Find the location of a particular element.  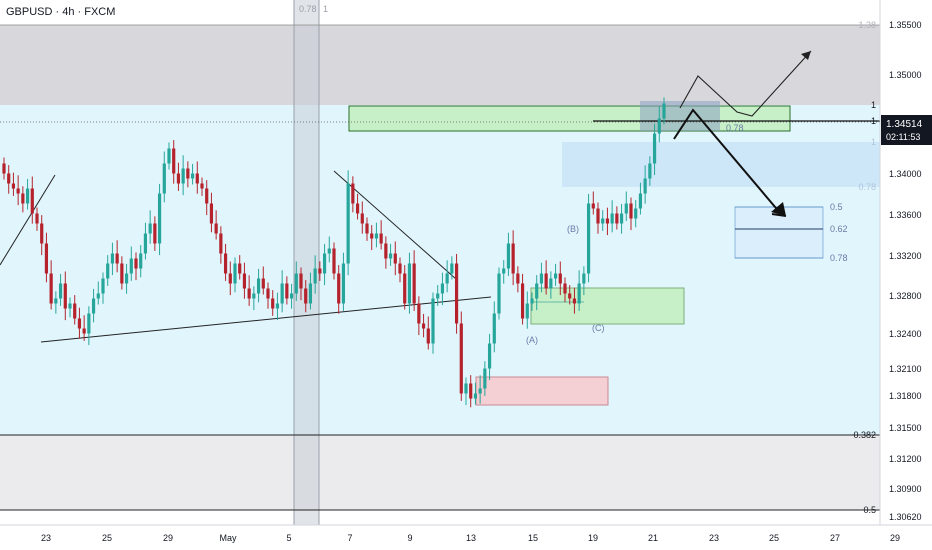

y-tick-label: 1.35500 is located at coordinates (905, 25).